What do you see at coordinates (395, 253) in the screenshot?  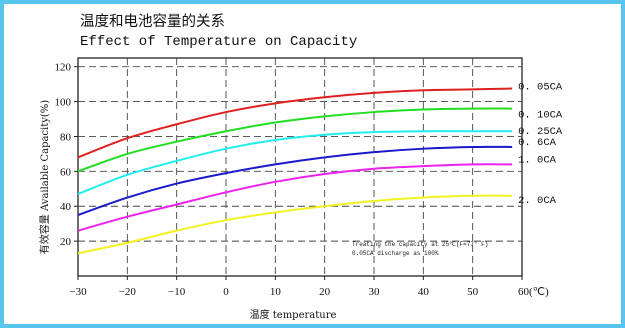 I see `annotation-line: 0.05CA discharge as 100%` at bounding box center [395, 253].